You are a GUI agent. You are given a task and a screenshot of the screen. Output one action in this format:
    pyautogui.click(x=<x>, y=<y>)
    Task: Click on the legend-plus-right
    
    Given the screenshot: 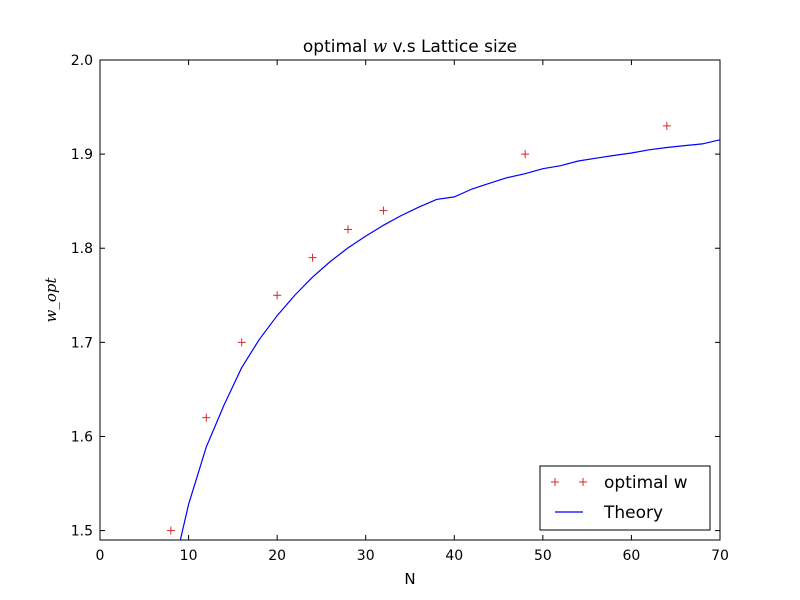 What is the action you would take?
    pyautogui.click(x=583, y=482)
    